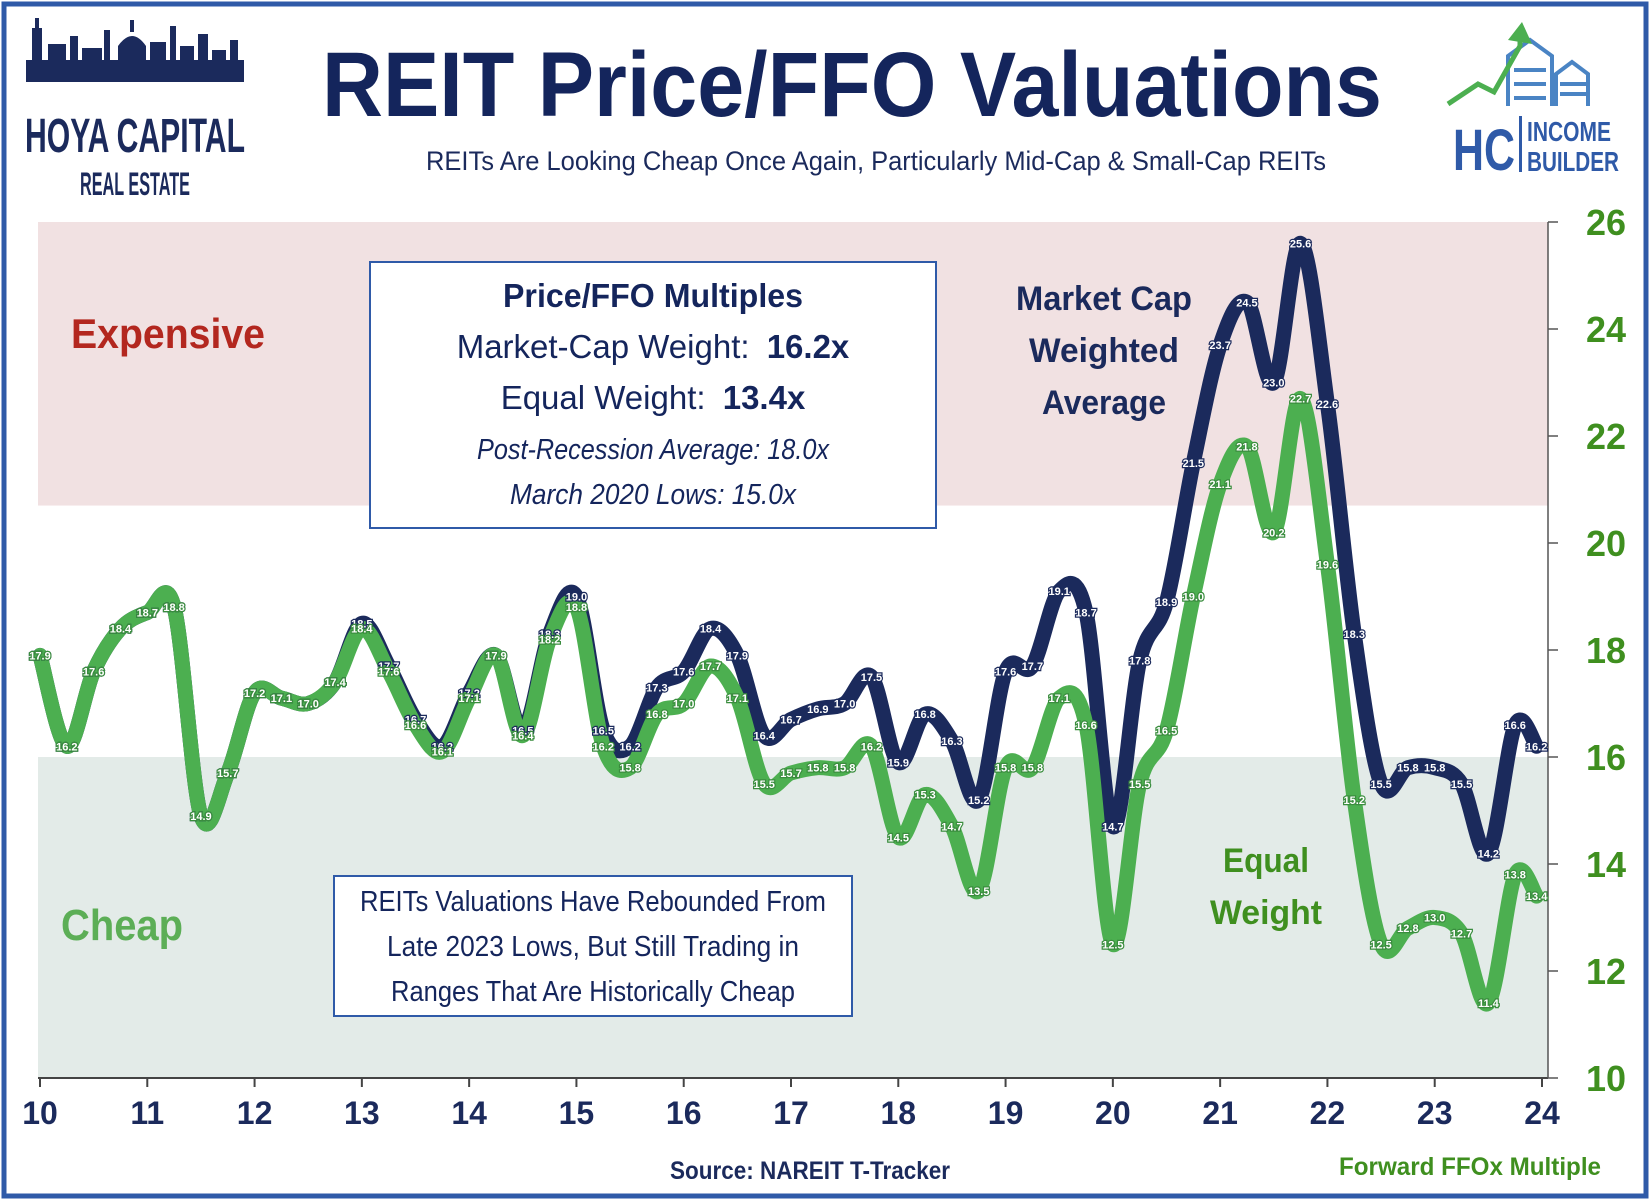 The width and height of the screenshot is (1650, 1200). Describe the element at coordinates (415, 721) in the screenshot. I see `market-cap-data-label: 16.7` at that location.